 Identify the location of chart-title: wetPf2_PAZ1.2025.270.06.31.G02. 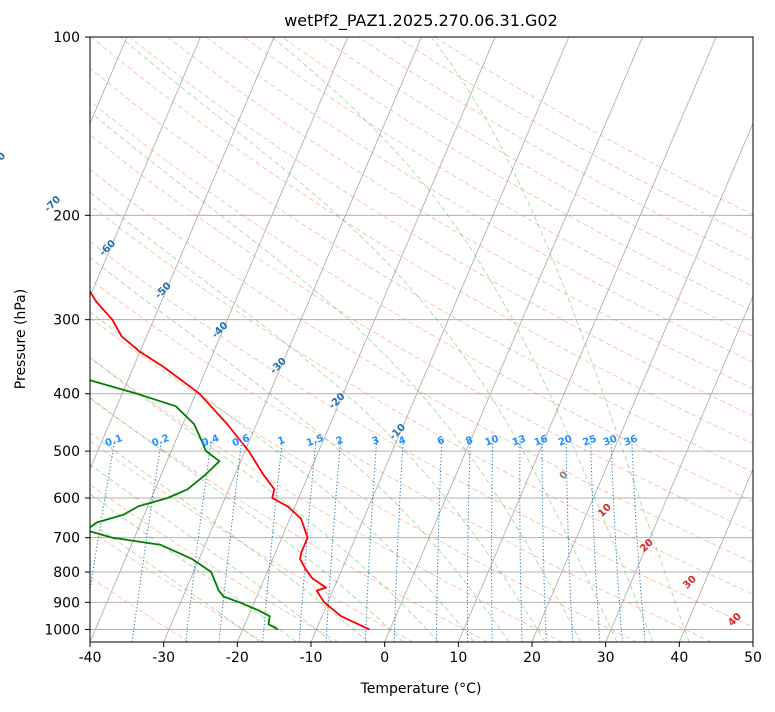
(421, 21).